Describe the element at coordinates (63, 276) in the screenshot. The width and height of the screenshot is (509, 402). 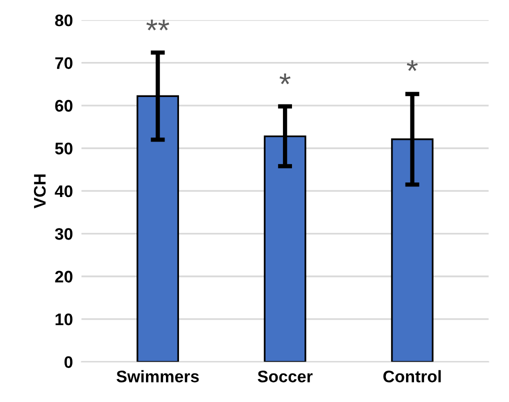
I see `y-tick-label: 20` at that location.